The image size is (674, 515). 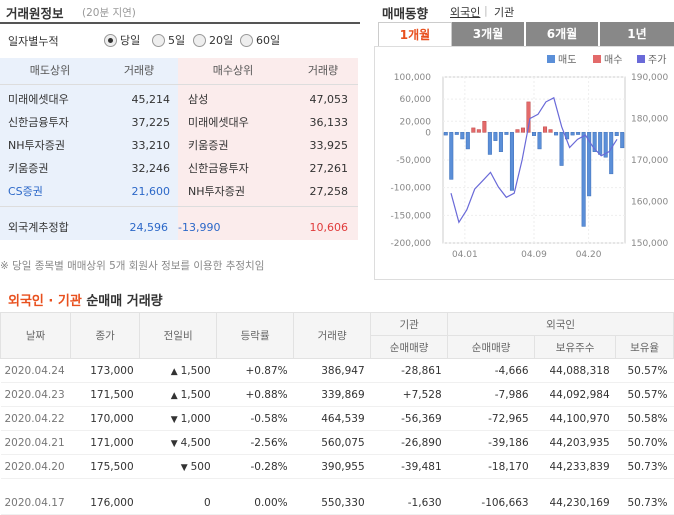 What do you see at coordinates (28, 168) in the screenshot?
I see `sell-broker: 키움증권` at bounding box center [28, 168].